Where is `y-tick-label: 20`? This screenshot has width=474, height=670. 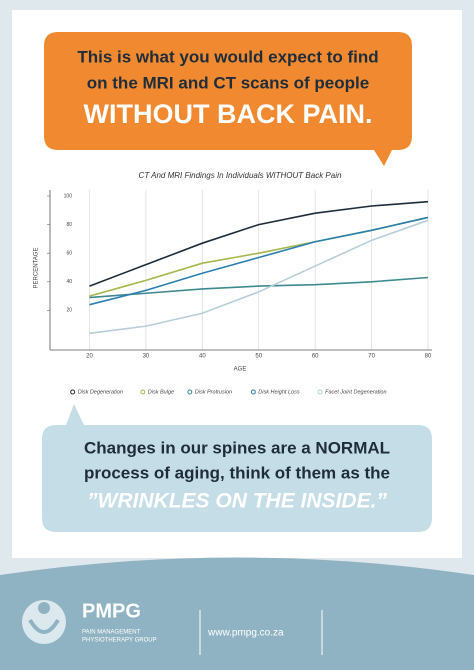 y-tick-label: 20 is located at coordinates (69, 311).